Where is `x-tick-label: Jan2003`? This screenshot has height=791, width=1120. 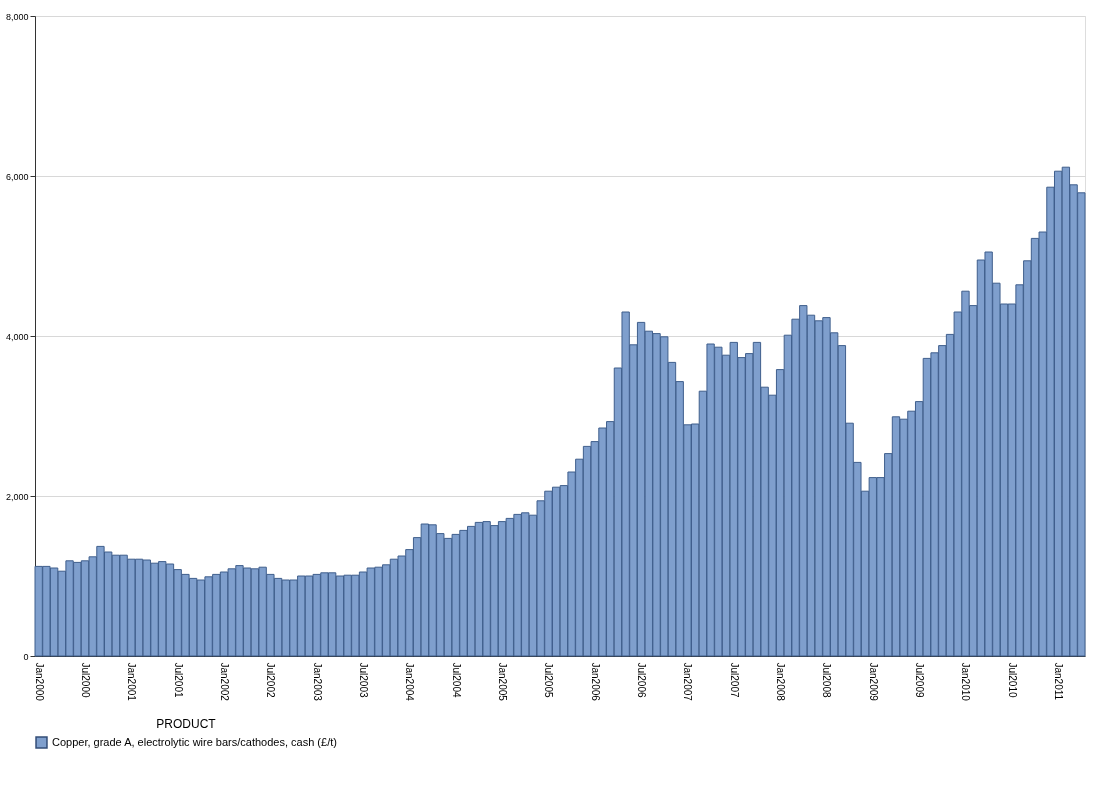
x-tick-label: Jan2003 is located at coordinates (317, 682).